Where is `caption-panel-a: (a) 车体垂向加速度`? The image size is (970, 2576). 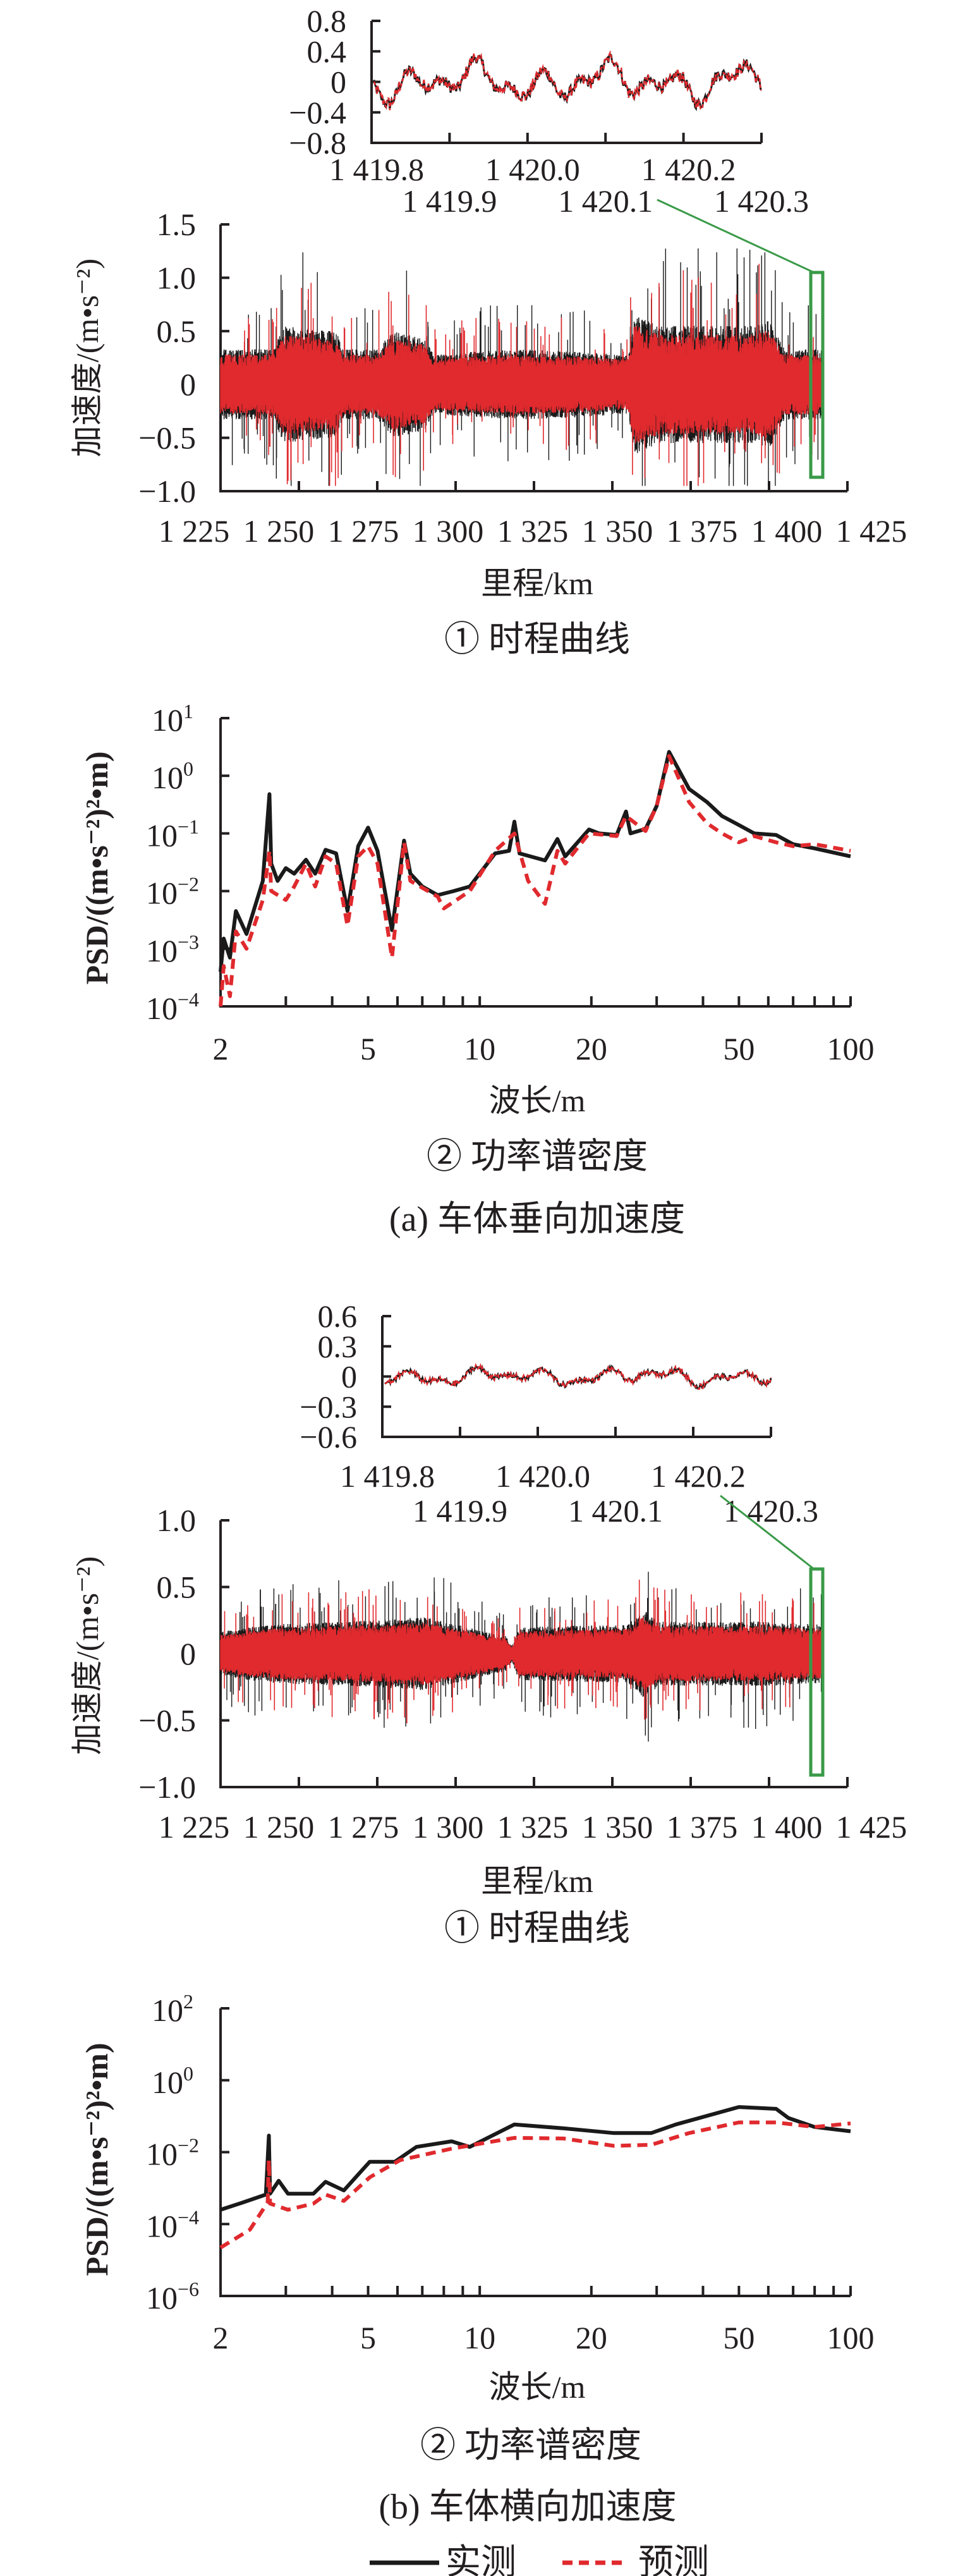
caption-panel-a: (a) 车体垂向加速度 is located at coordinates (537, 1219).